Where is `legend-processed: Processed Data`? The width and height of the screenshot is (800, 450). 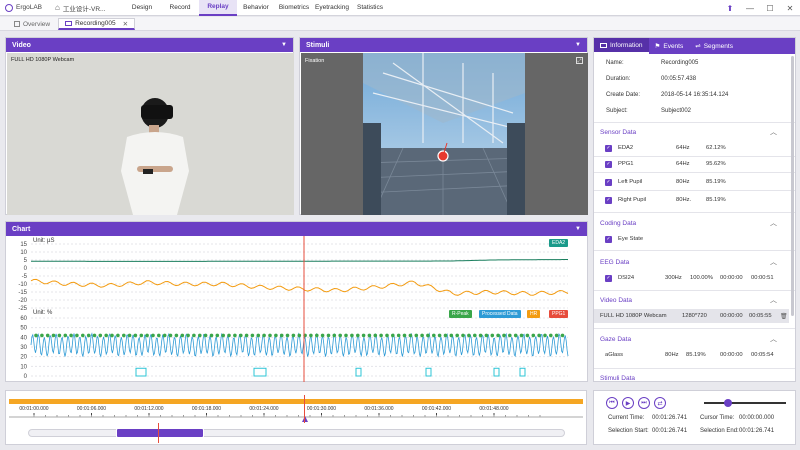 legend-processed: Processed Data is located at coordinates (500, 314).